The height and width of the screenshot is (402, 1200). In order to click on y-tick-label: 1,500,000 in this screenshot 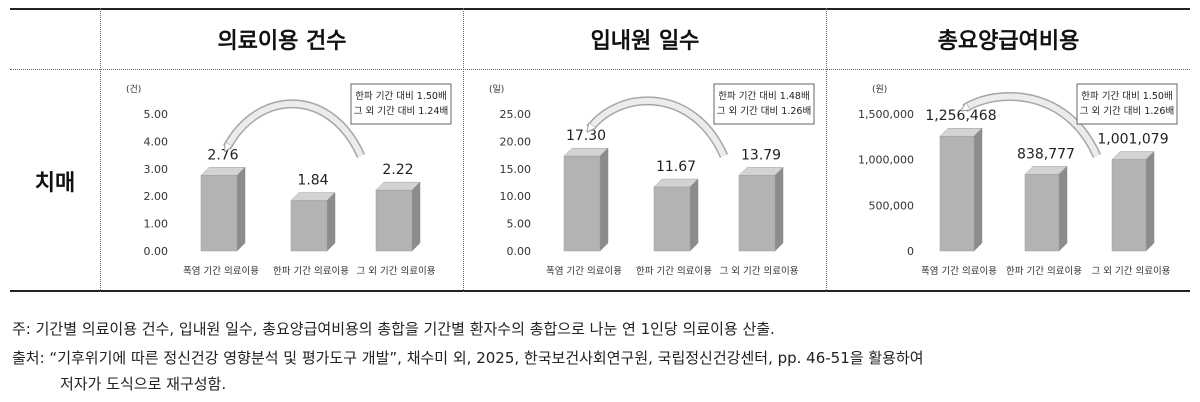, I will do `click(886, 114)`.